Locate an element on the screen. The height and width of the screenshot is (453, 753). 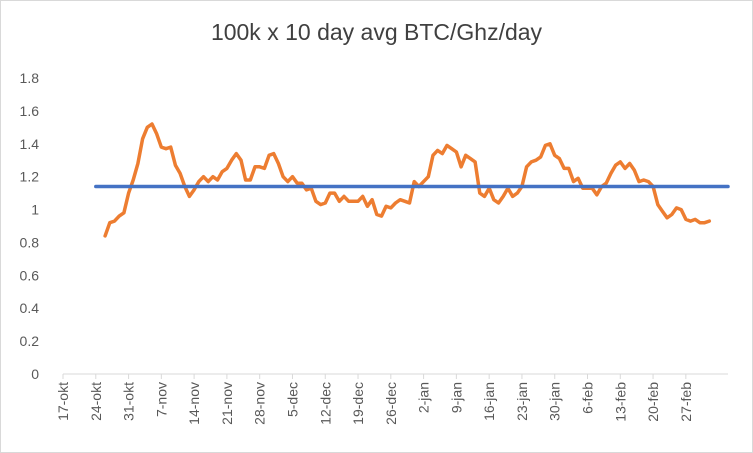
y-tick-label: 1.4 is located at coordinates (30, 144).